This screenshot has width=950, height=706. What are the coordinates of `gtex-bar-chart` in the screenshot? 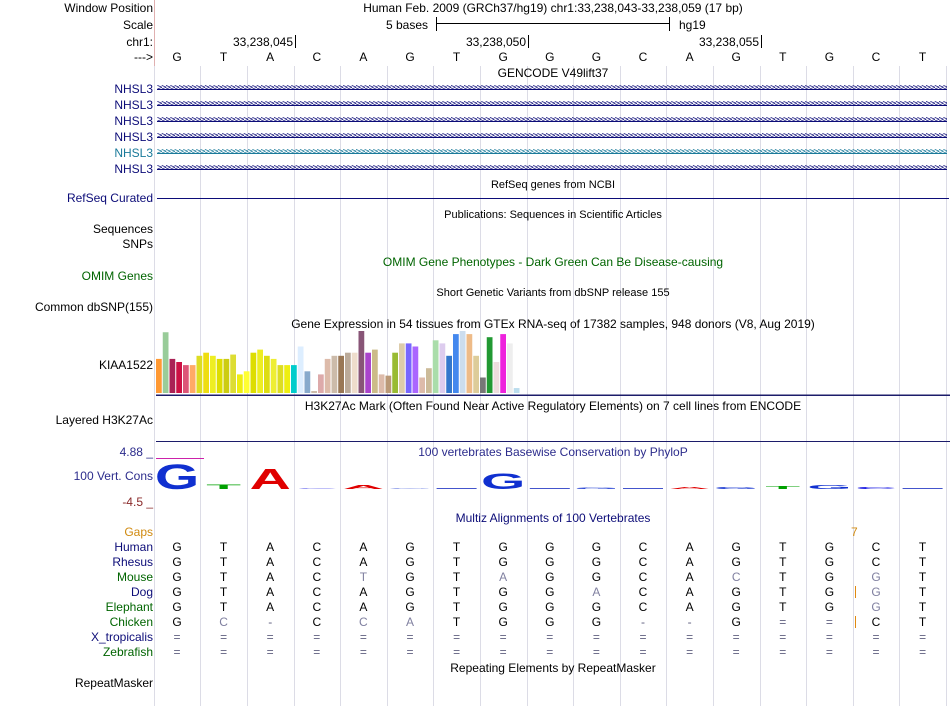 It's located at (553, 363).